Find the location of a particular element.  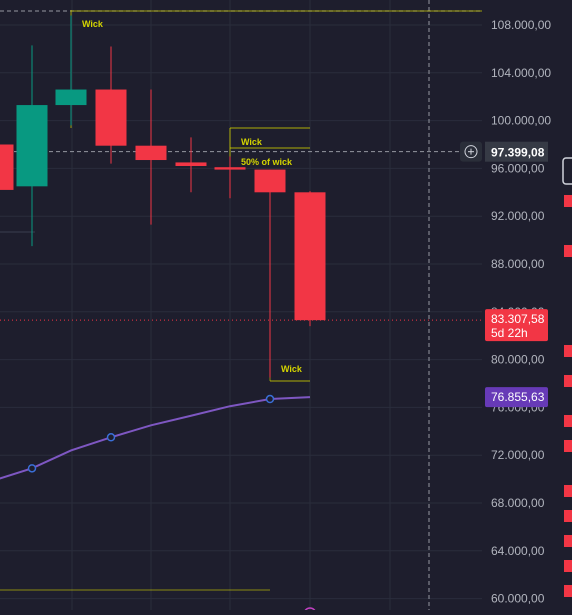

y-axis-tick-label: 108.000,00 is located at coordinates (521, 25).